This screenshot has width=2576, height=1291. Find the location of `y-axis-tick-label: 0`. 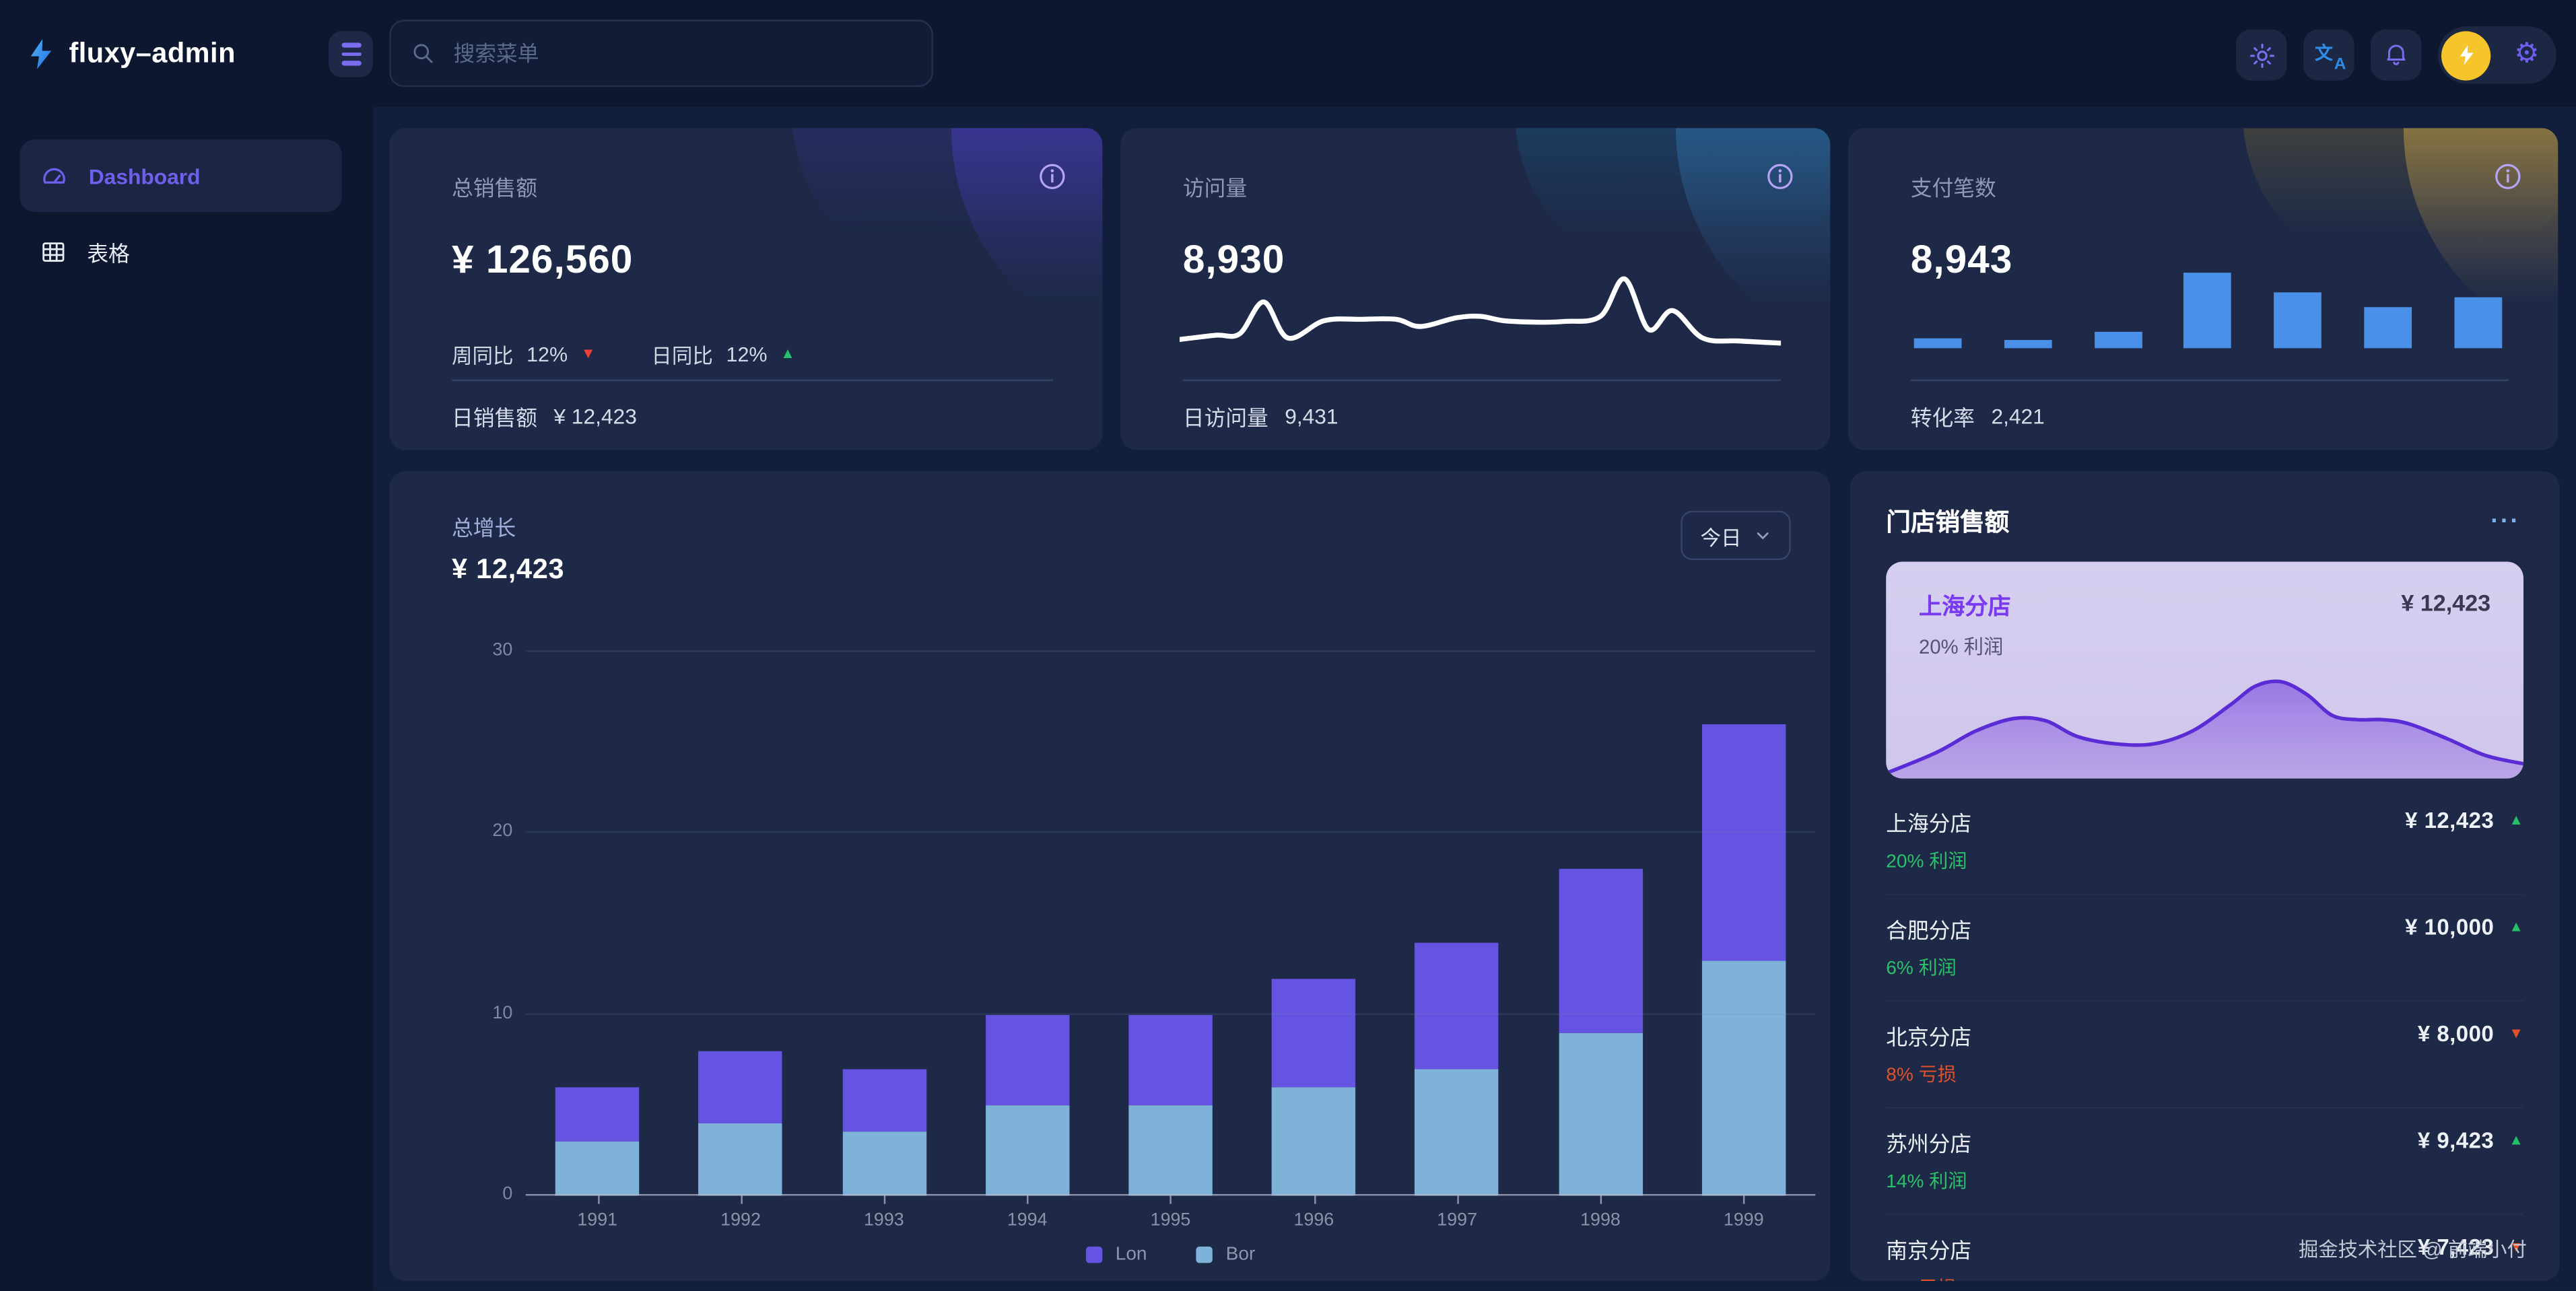

y-axis-tick-label: 0 is located at coordinates (507, 1194).